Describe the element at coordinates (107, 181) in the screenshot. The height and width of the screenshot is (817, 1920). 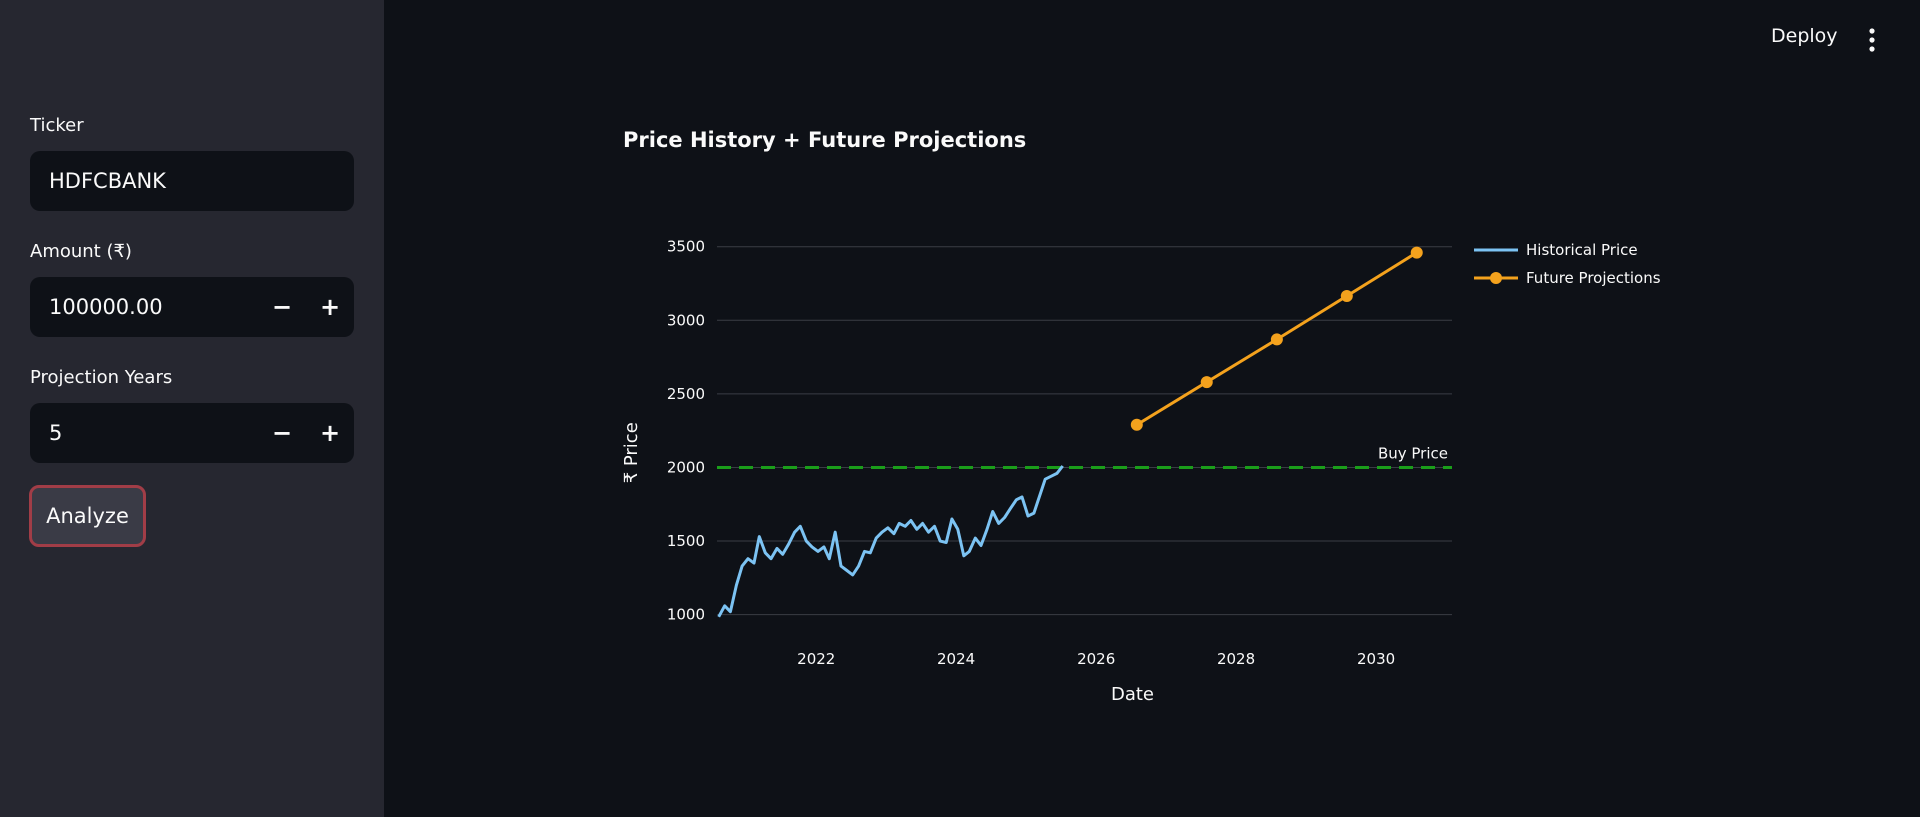
I see `ticker-input-value: HDFCBANK` at that location.